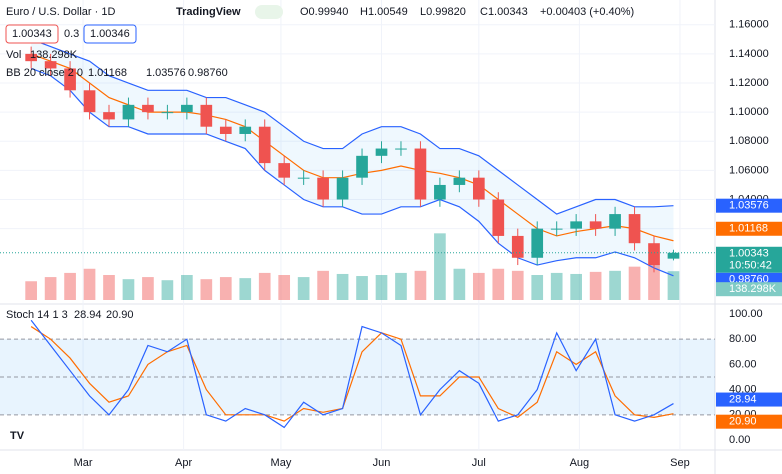 This screenshot has height=474, width=782. I want to click on buy-price: 1.00346, so click(110, 34).